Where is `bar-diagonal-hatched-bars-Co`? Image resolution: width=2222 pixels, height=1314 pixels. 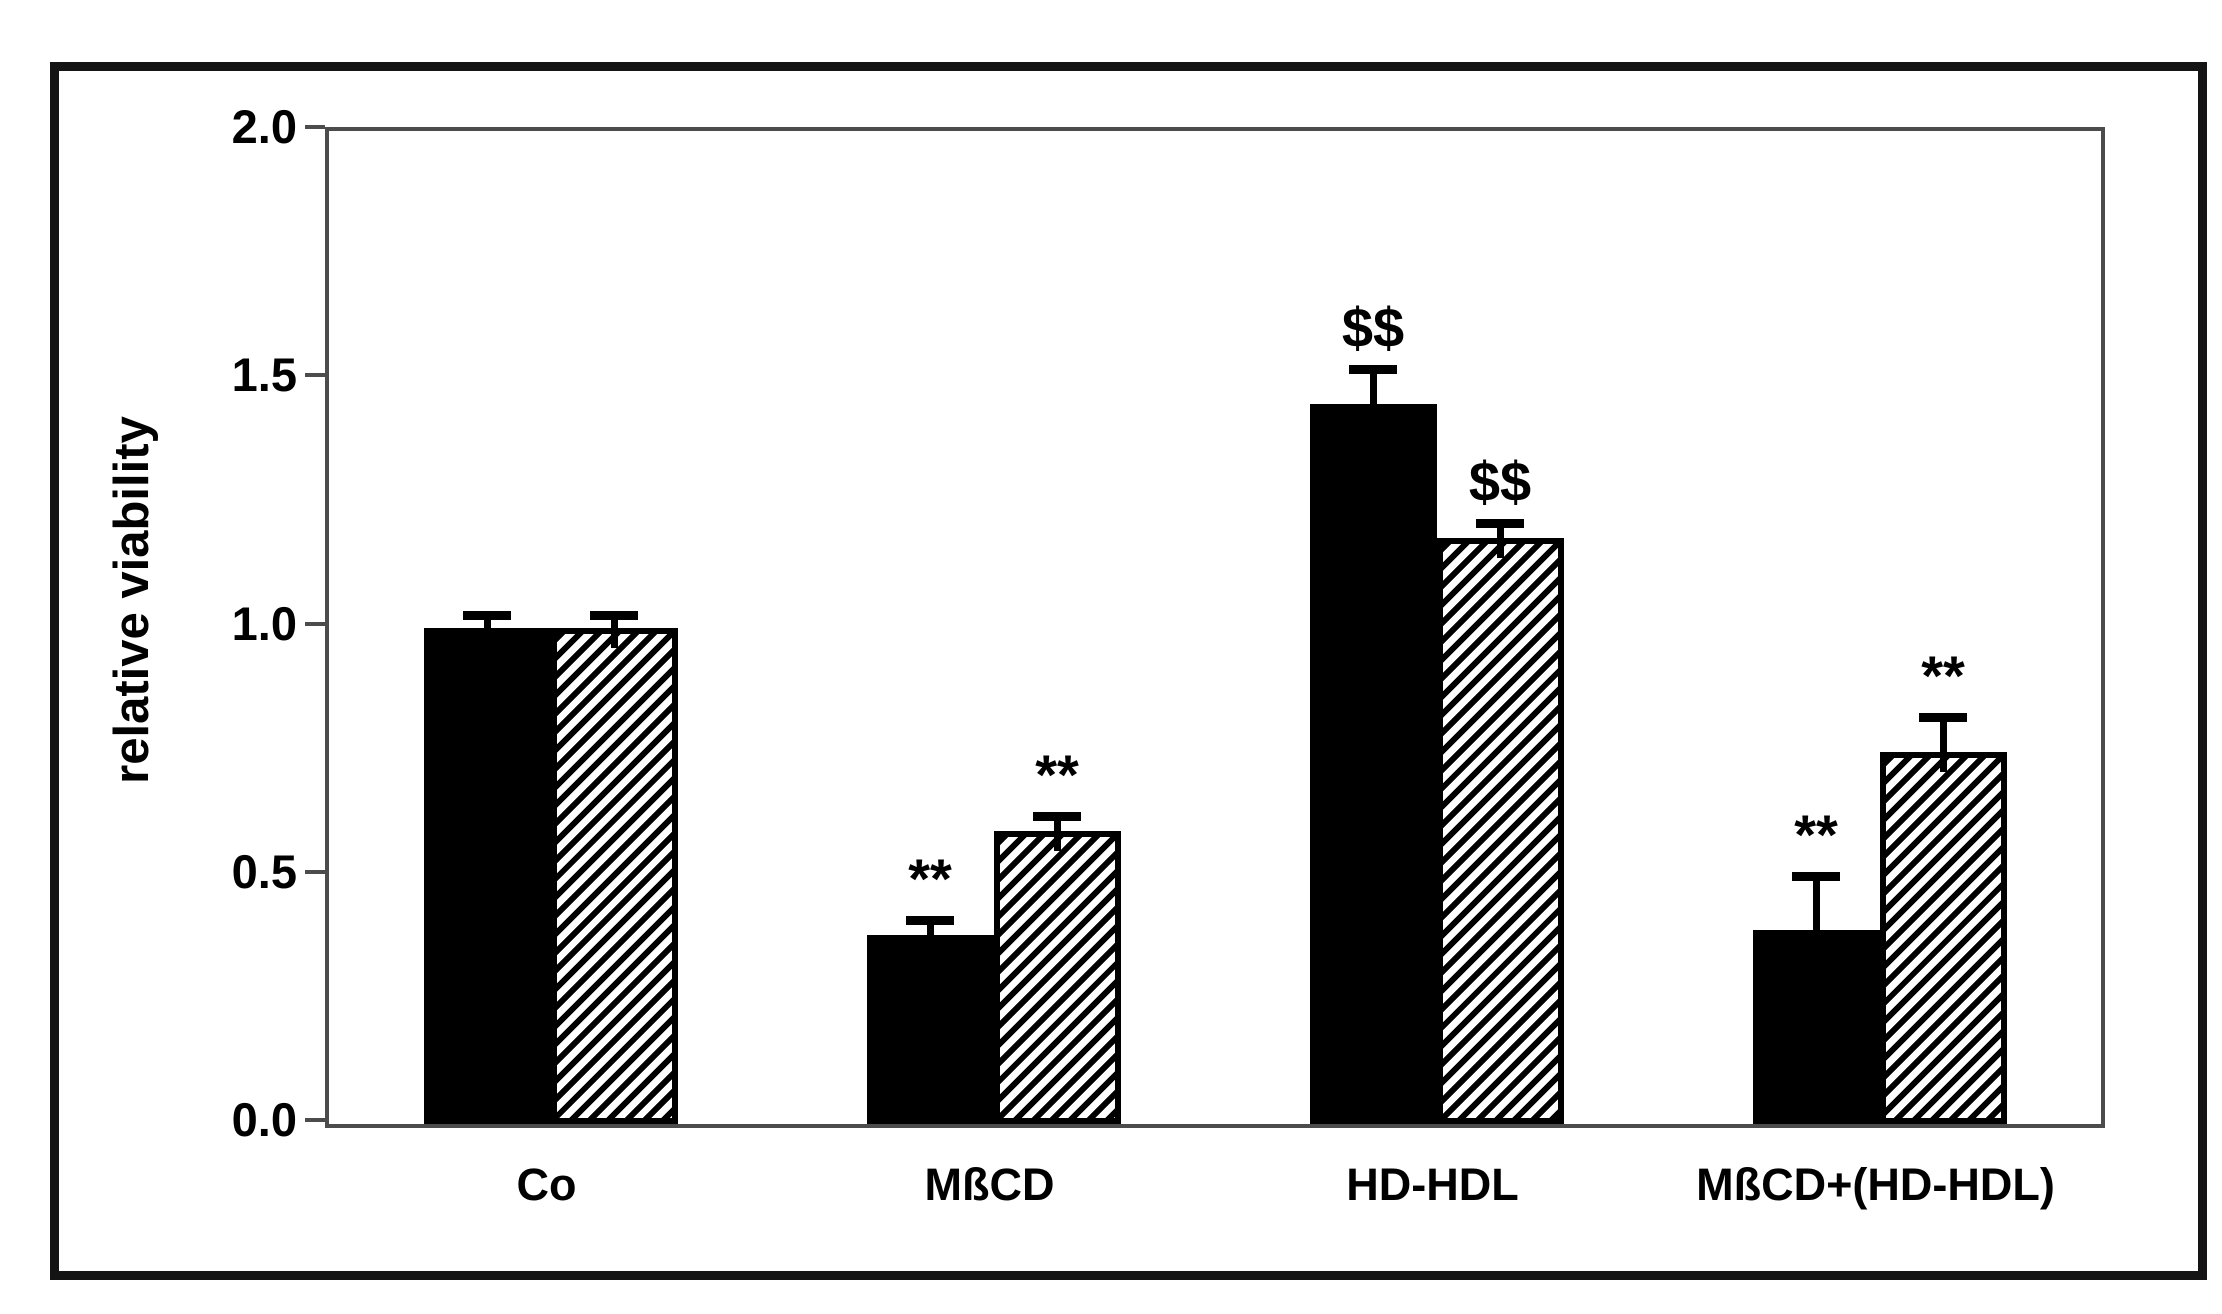
bar-diagonal-hatched-bars-Co is located at coordinates (614, 875).